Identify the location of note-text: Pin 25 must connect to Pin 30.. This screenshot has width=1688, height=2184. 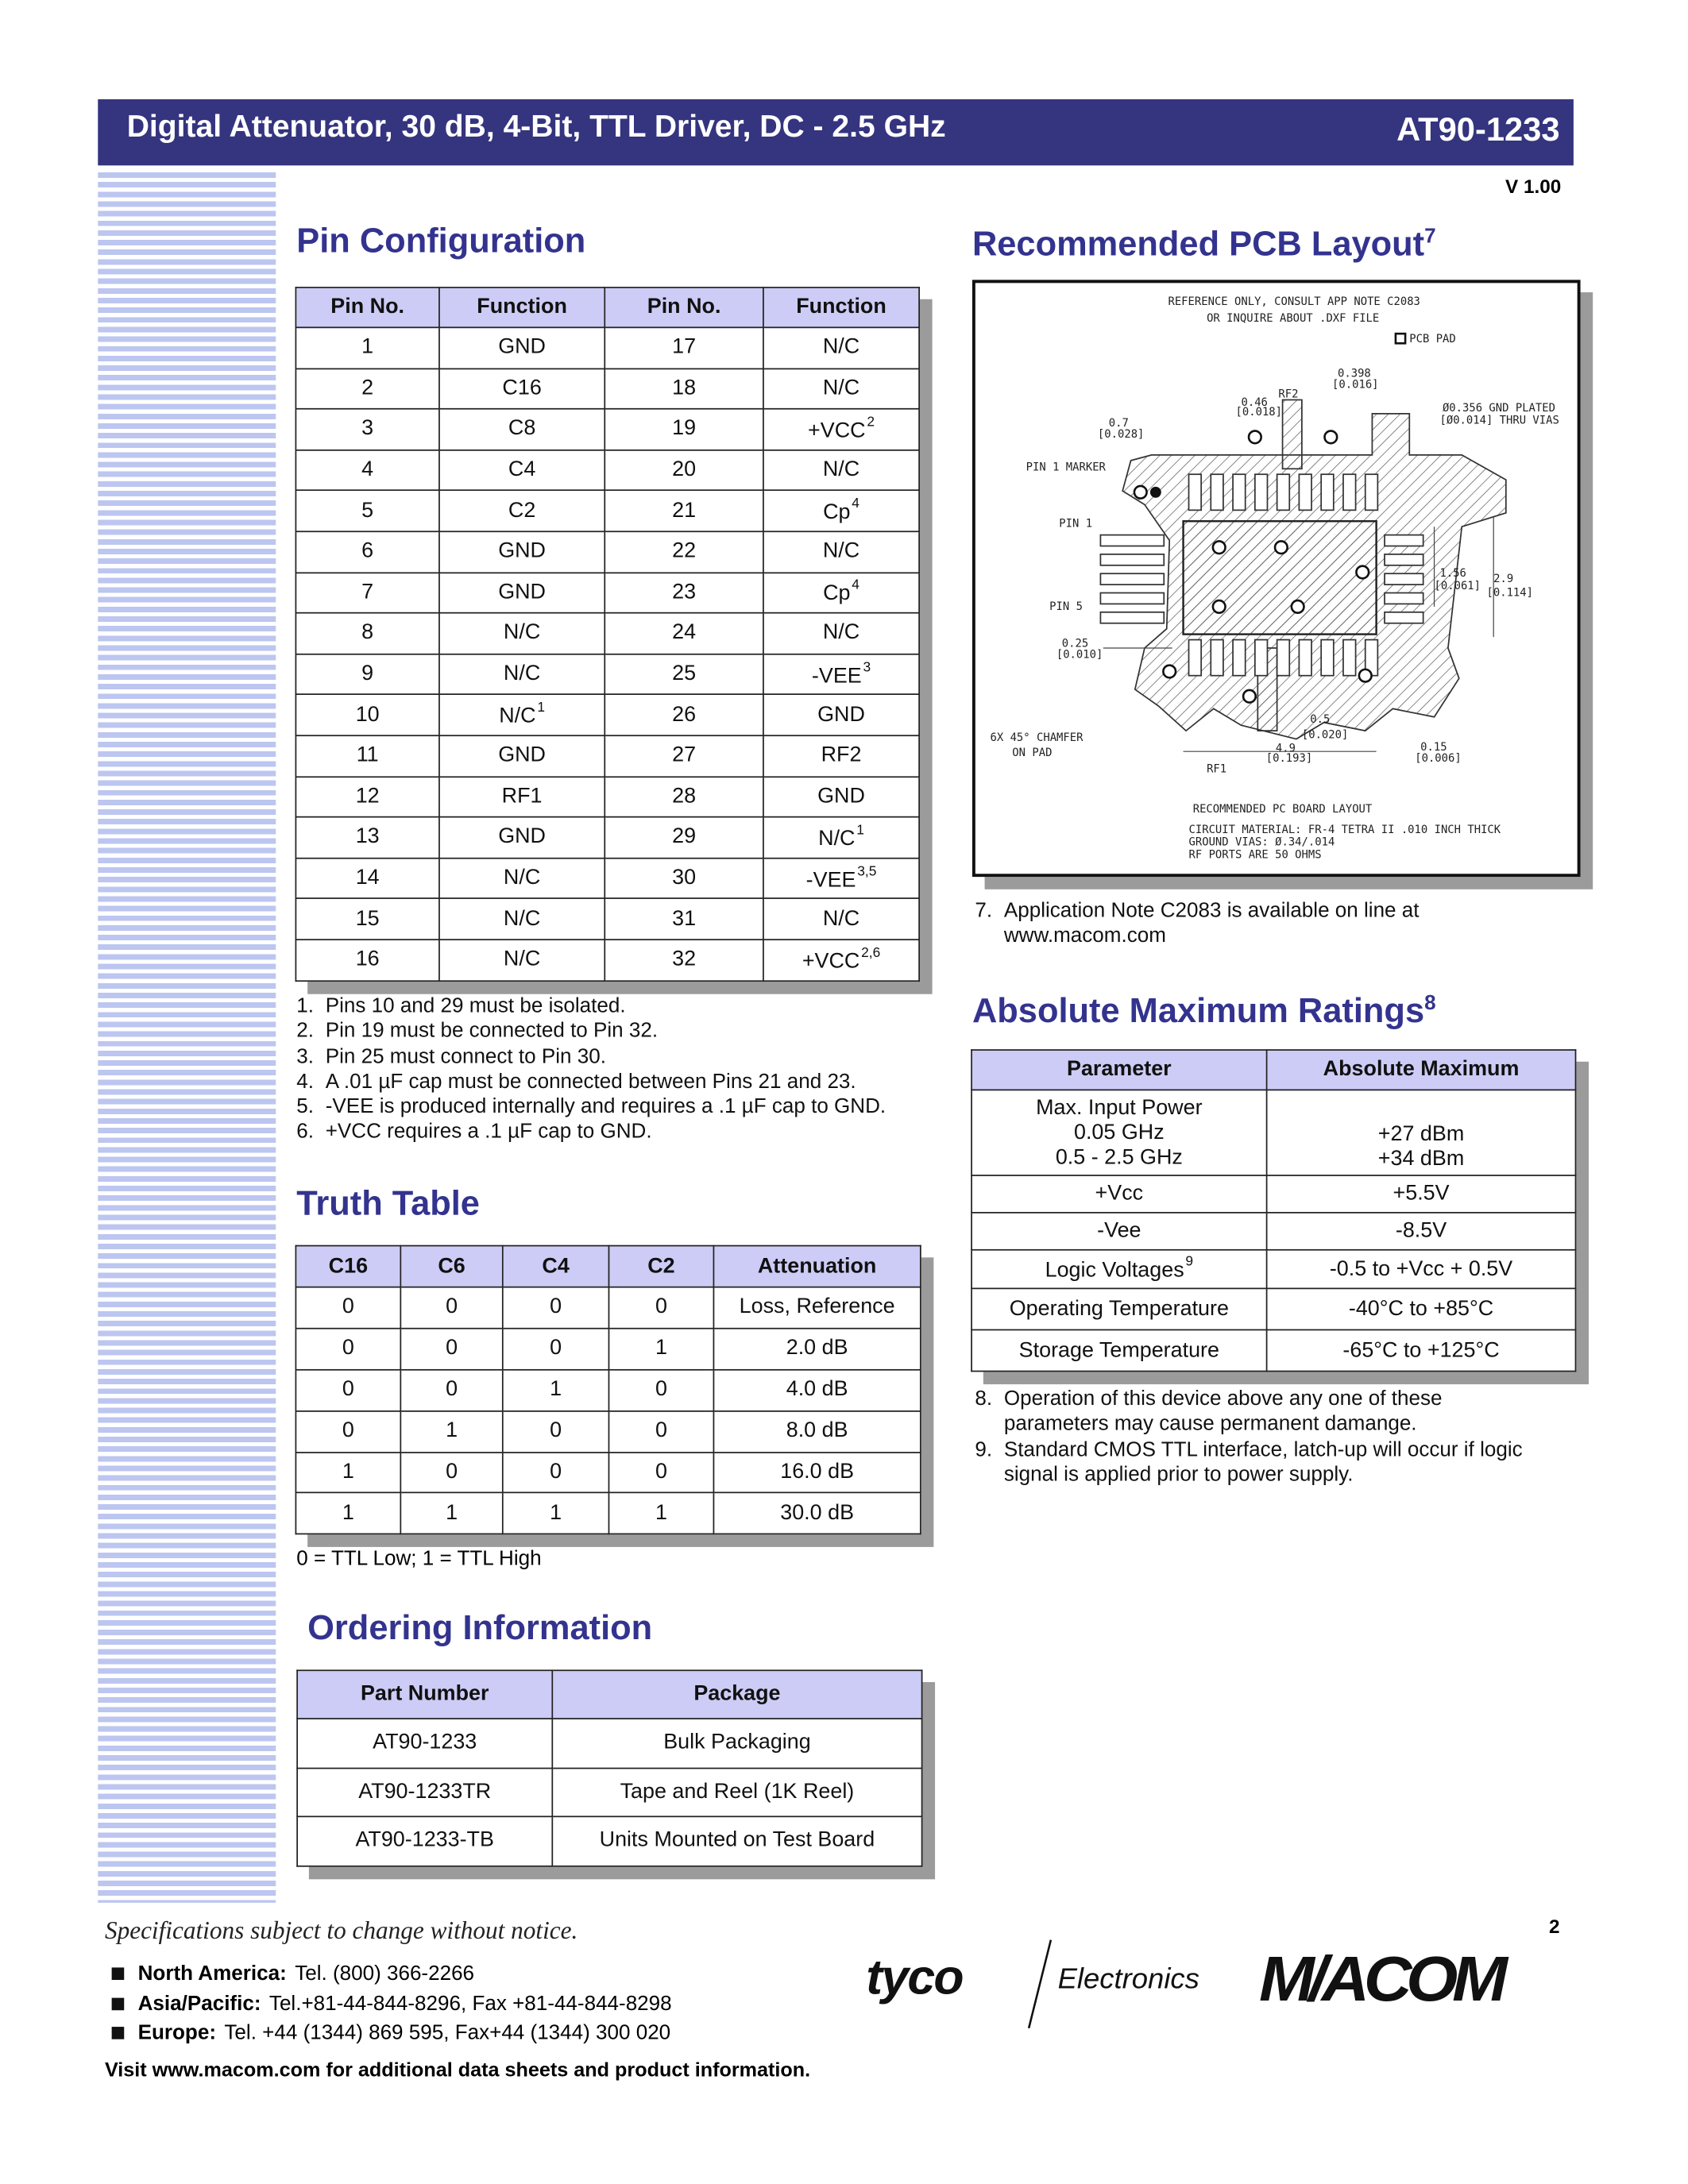
(466, 1056).